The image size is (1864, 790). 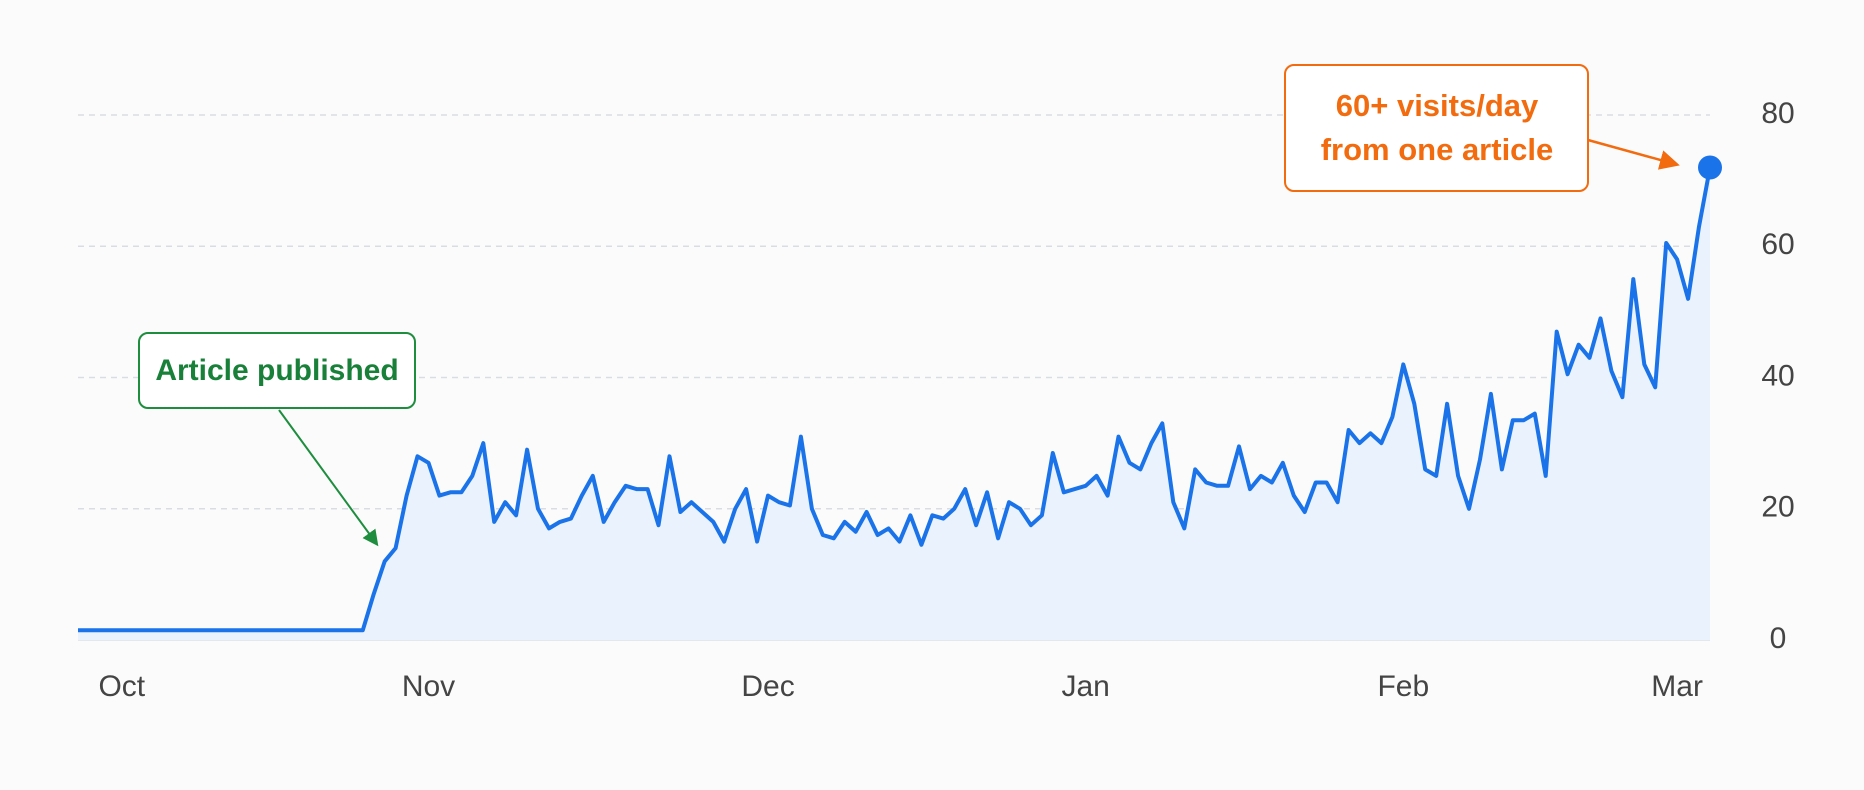 What do you see at coordinates (767, 686) in the screenshot?
I see `x-tick-label: Dec` at bounding box center [767, 686].